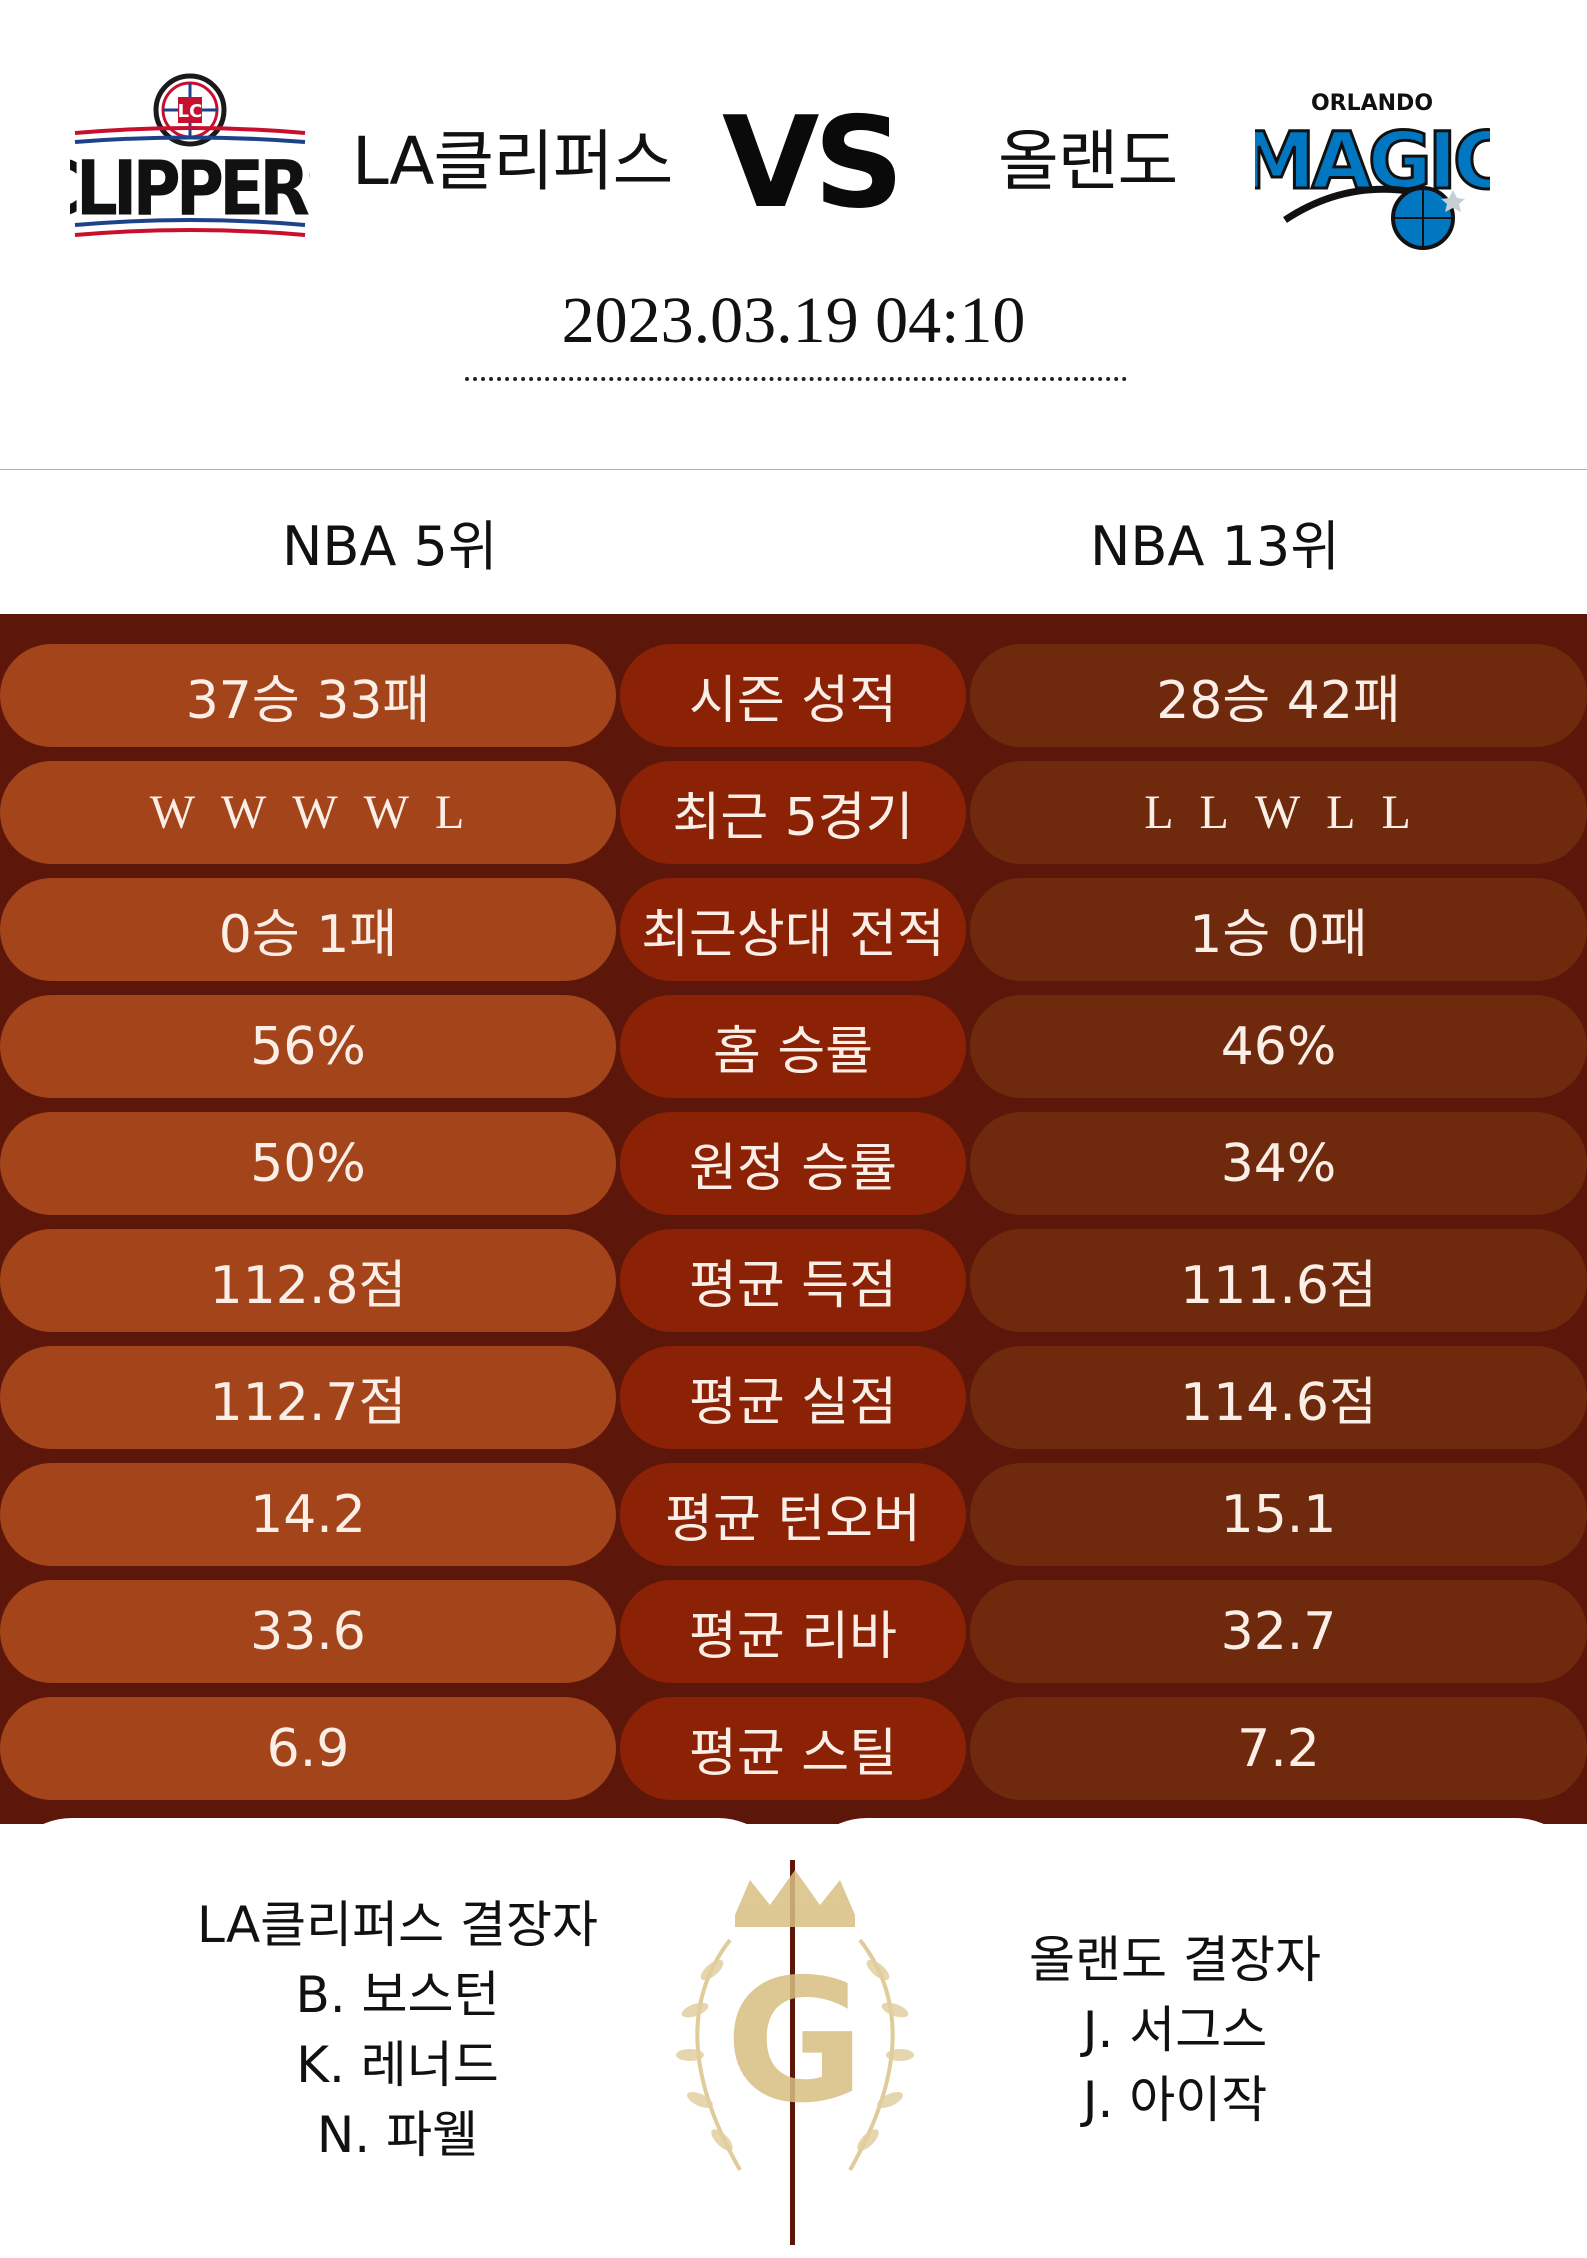 The height and width of the screenshot is (2258, 1587). I want to click on stat-label: 평균 턴오버, so click(793, 1514).